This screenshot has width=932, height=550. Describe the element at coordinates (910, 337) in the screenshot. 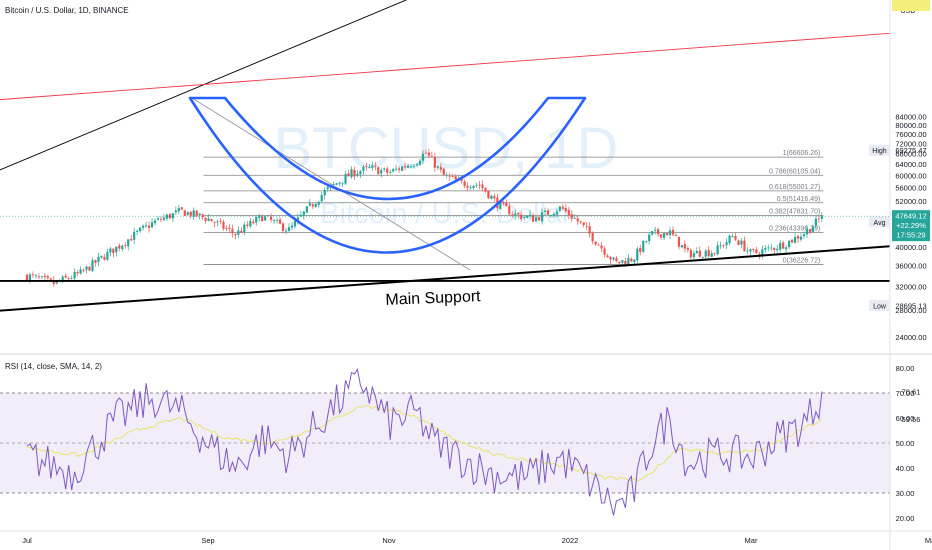

I see `price-tick-label: 24000.00` at that location.